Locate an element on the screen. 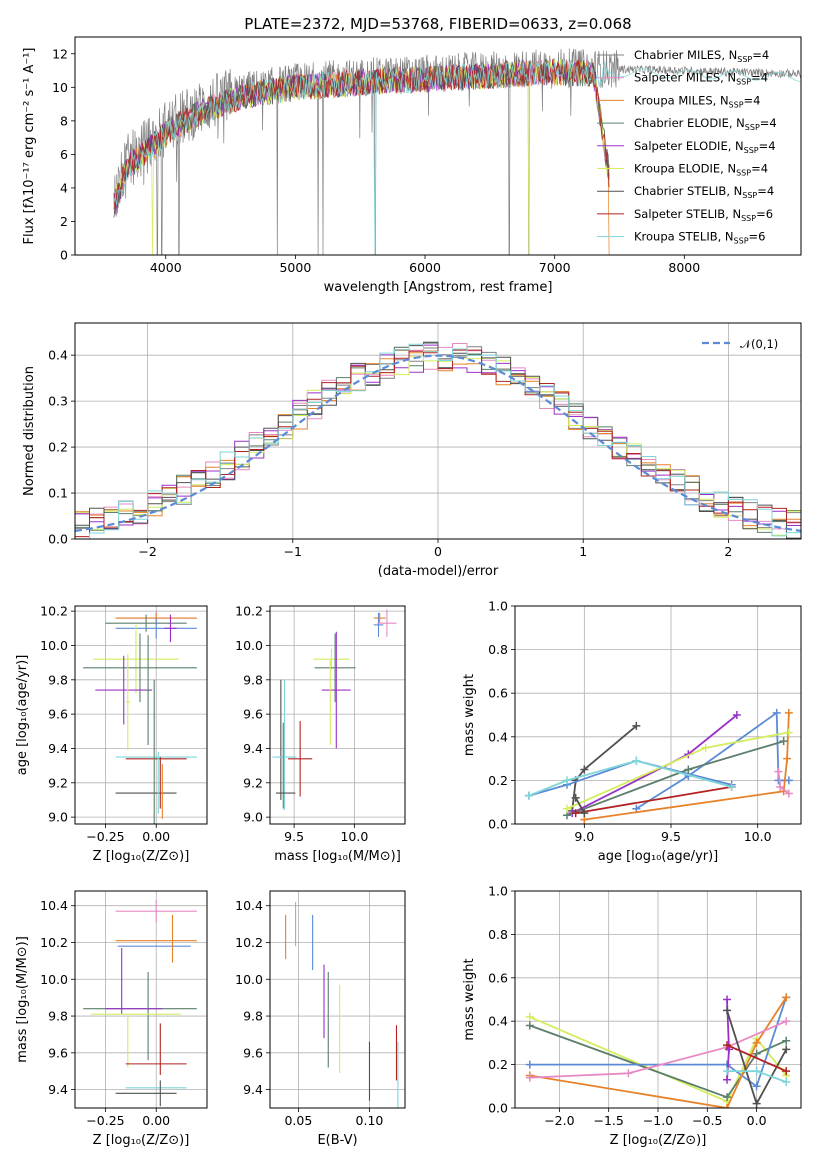  y-axis-label: mass weight is located at coordinates (469, 715).